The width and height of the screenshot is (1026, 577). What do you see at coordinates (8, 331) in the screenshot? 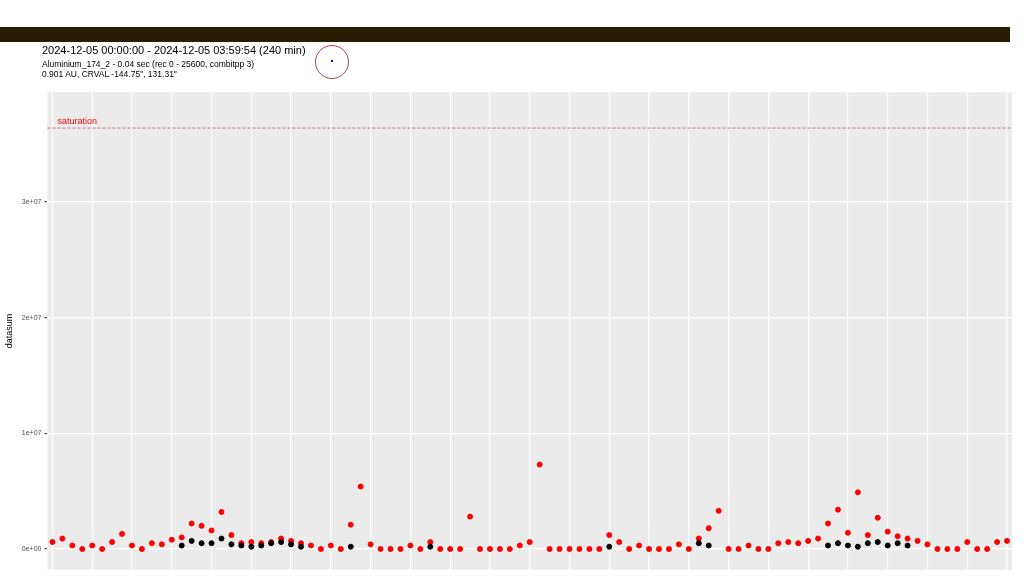
I see `y-axis-title: datasum` at bounding box center [8, 331].